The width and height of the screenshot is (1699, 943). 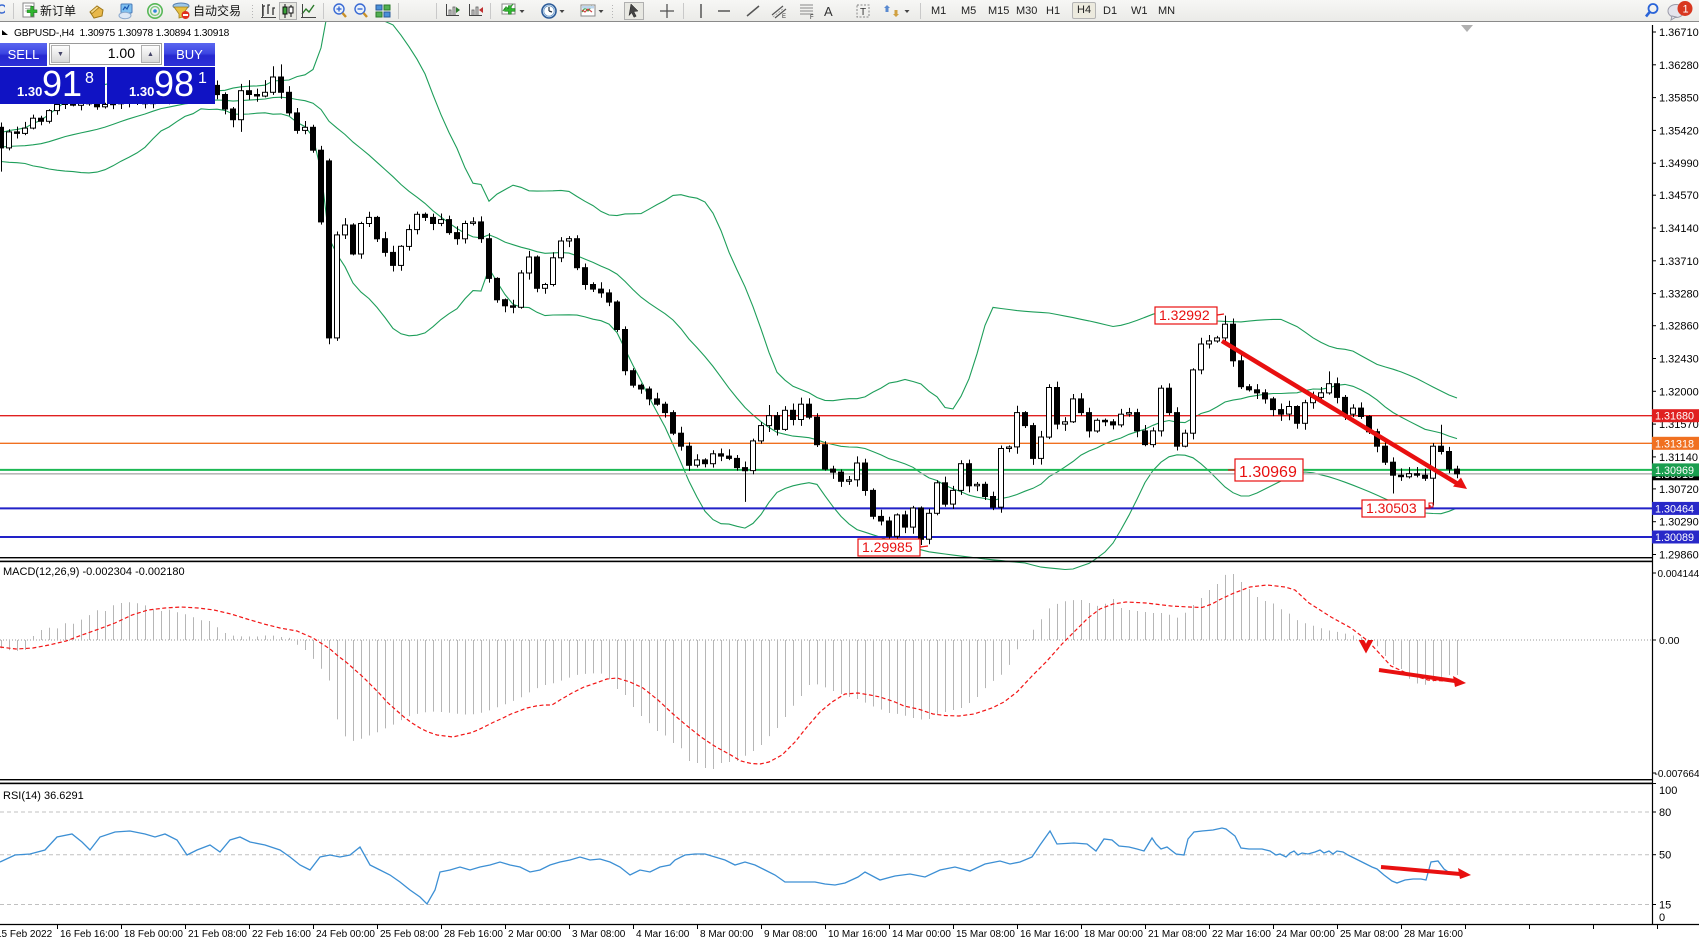 I want to click on svg-text: 8 Mar 00:00, so click(x=727, y=934).